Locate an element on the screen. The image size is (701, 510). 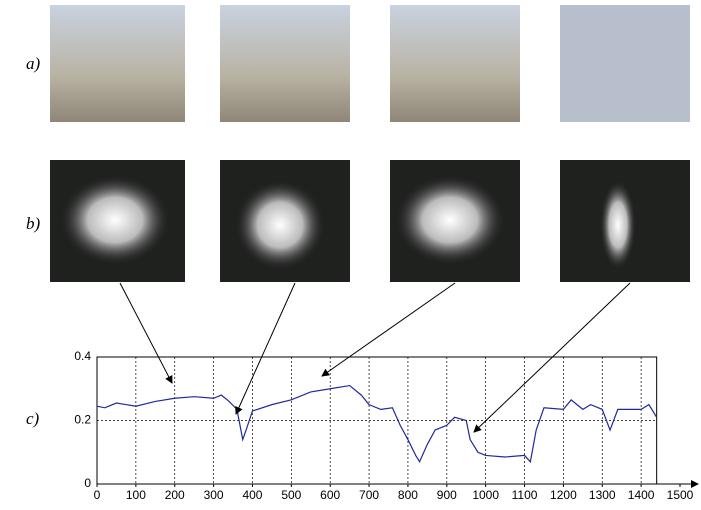
y-tick-label: 0 is located at coordinates (87, 483).